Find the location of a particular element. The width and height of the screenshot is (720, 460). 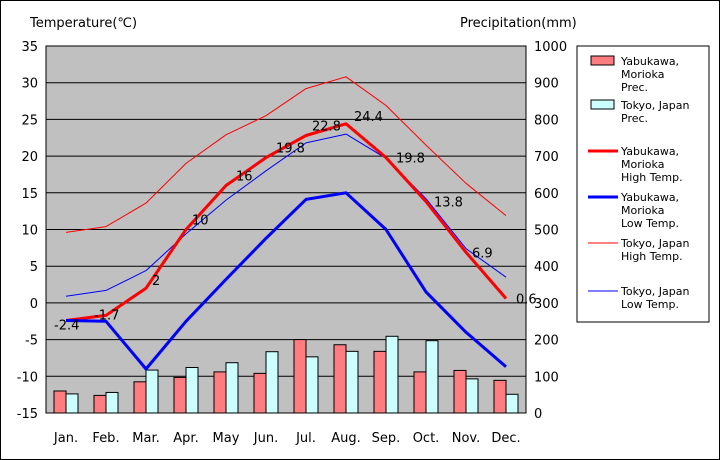

right-tick-label: 500 is located at coordinates (546, 231).